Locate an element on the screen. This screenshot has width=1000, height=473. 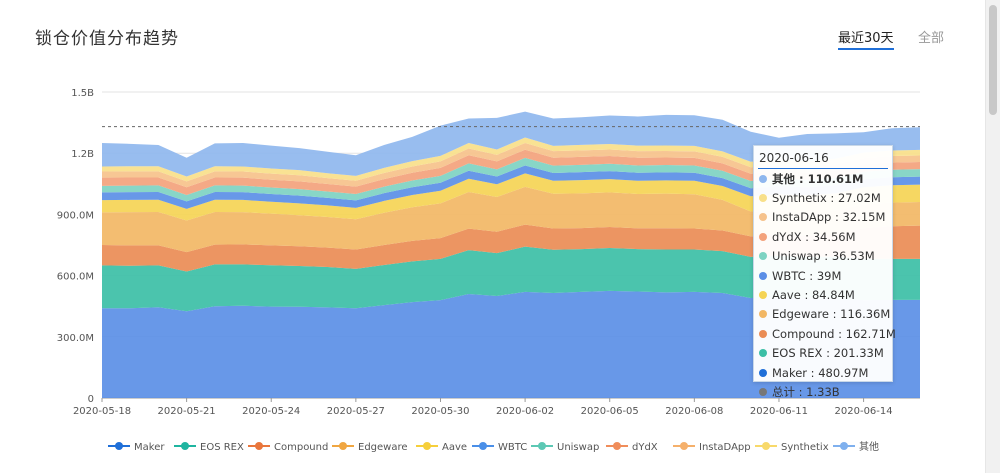
area-compound is located at coordinates (511, 248).